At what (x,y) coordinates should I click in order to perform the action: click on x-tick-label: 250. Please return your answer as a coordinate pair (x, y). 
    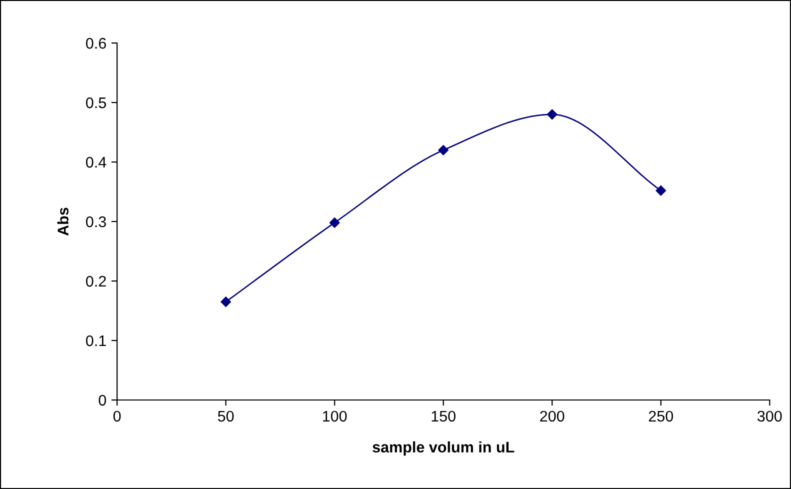
    Looking at the image, I should click on (661, 416).